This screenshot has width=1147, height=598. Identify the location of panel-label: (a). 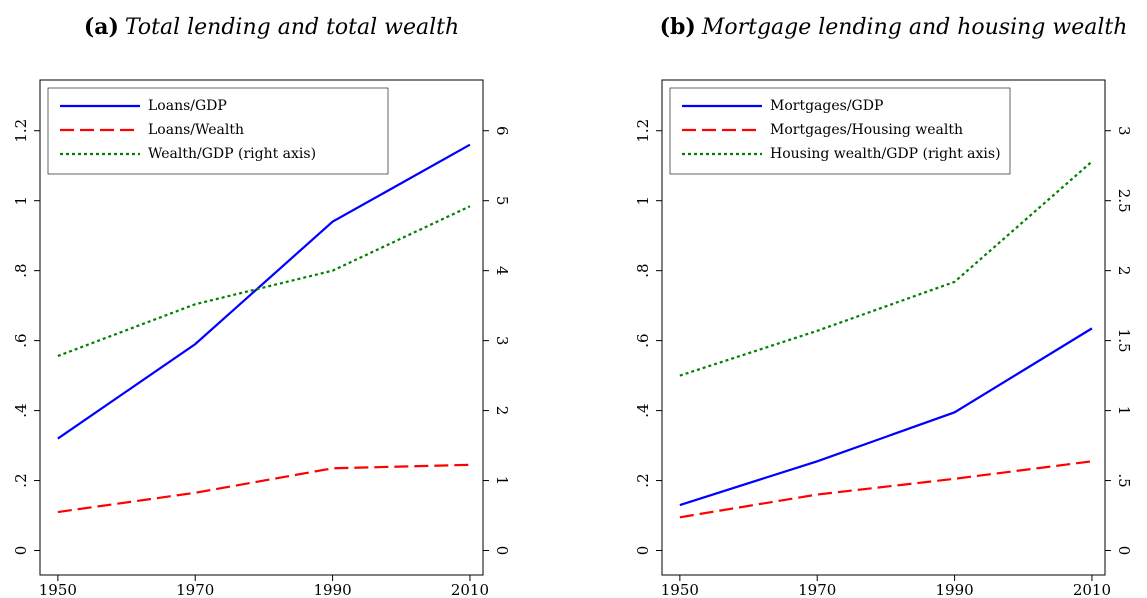
(101, 27).